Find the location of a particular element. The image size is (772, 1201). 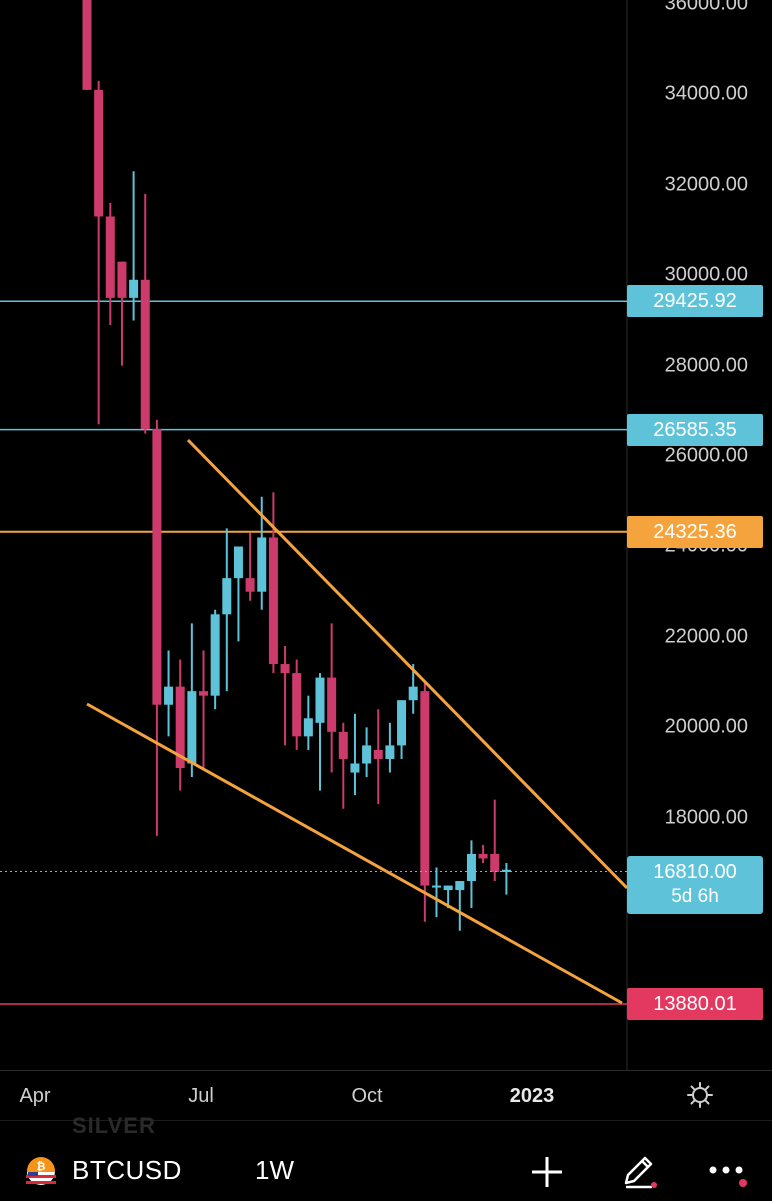

price-tick-label: 26000.00 is located at coordinates (706, 455).